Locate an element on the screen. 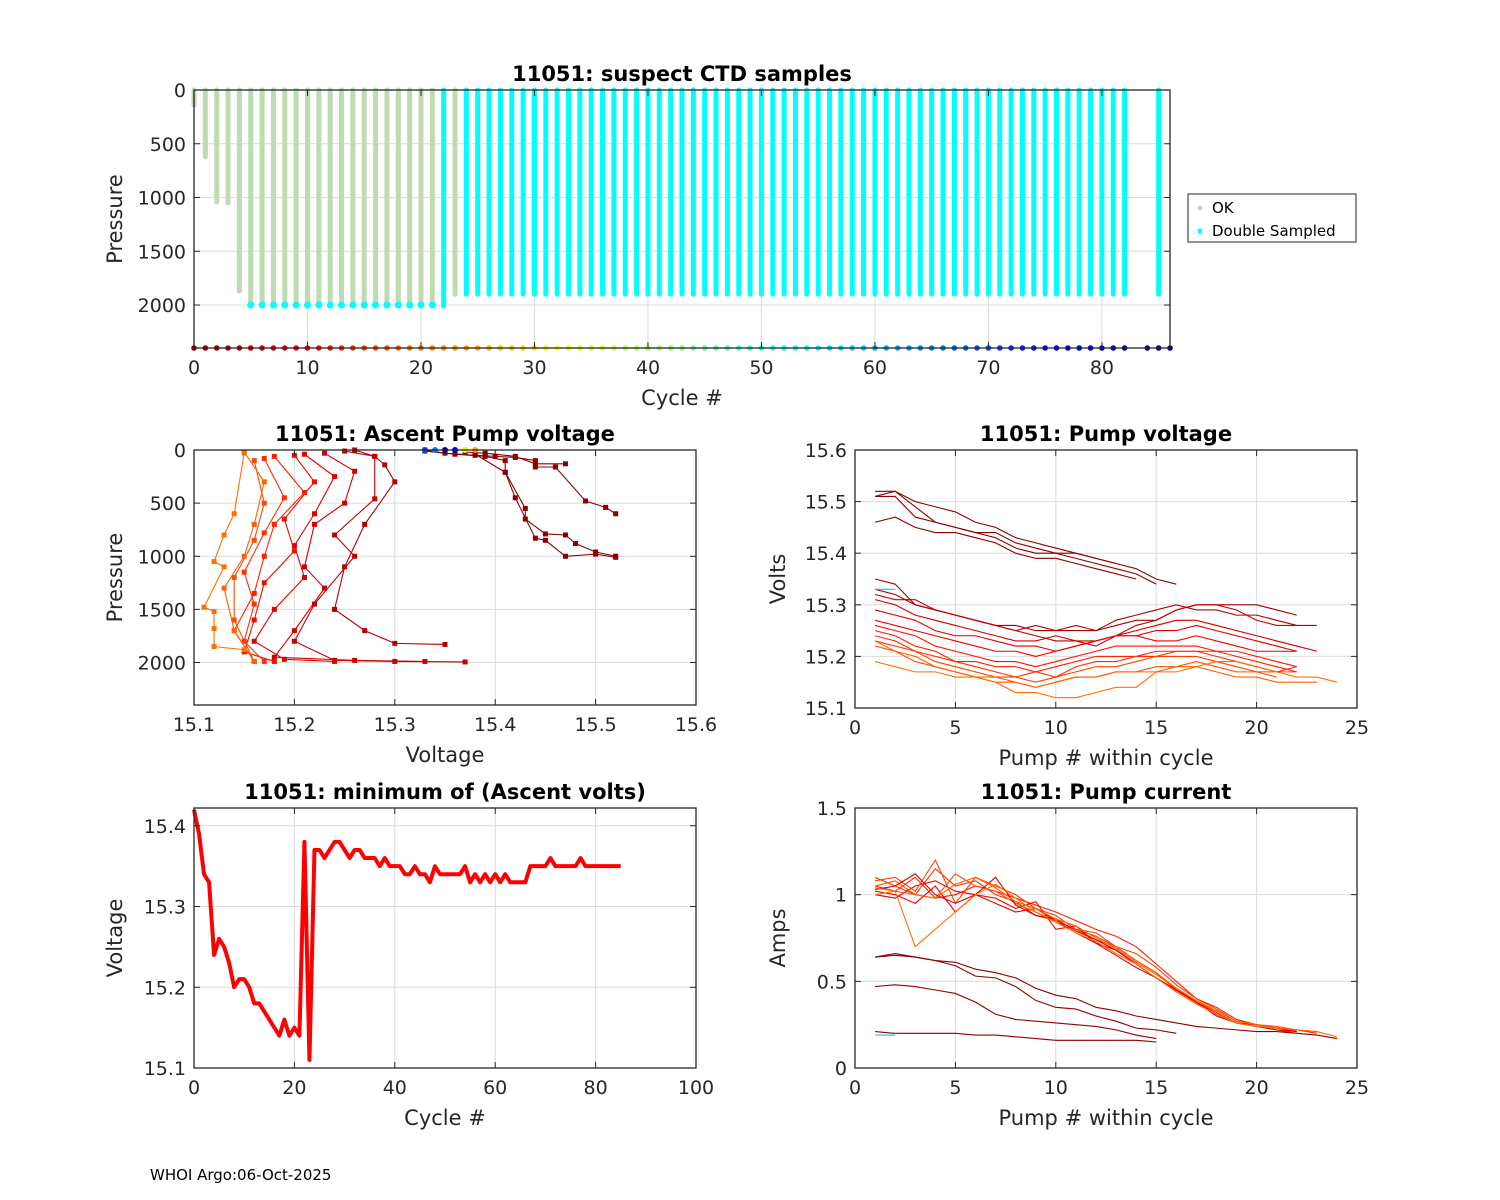  y-tick-label: 15.4 is located at coordinates (826, 554).